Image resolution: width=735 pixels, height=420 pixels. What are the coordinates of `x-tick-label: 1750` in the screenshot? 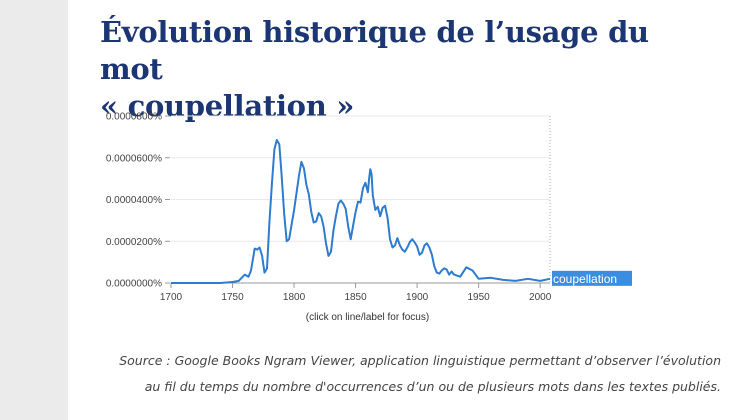 It's located at (232, 297).